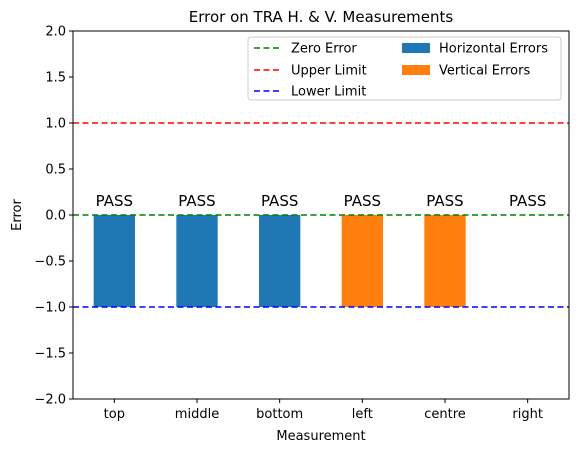  Describe the element at coordinates (114, 261) in the screenshot. I see `bar-top` at that location.